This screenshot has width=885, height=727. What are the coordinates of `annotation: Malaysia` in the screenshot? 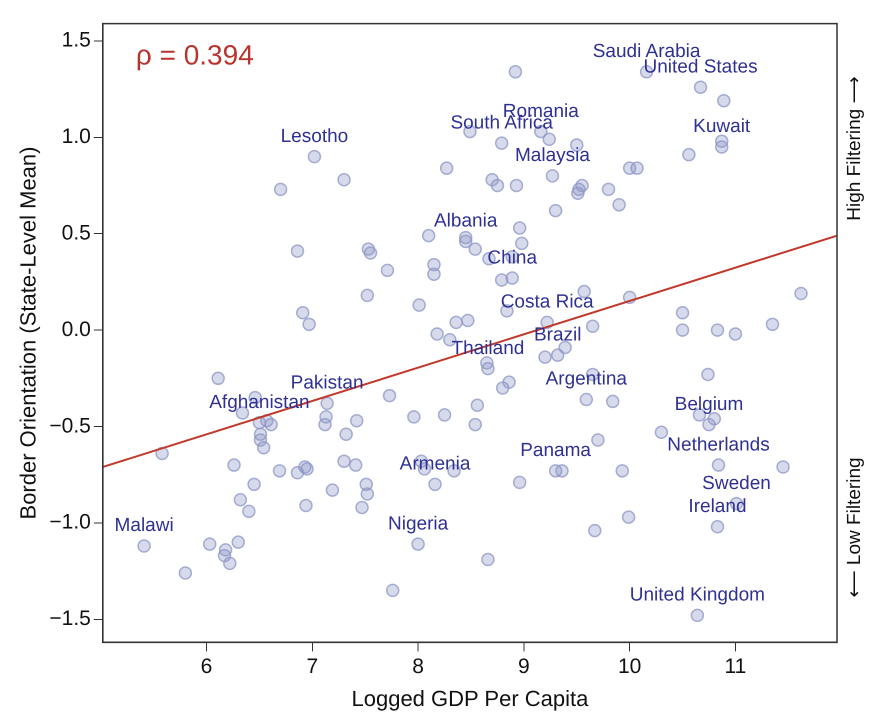 It's located at (552, 155).